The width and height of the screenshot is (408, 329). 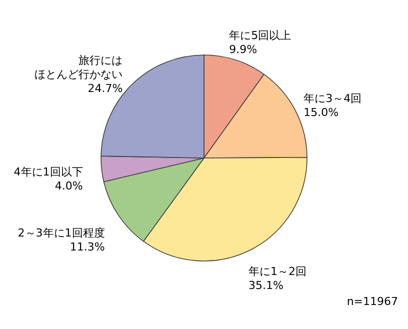 I want to click on data-label: 11.3%, so click(x=87, y=247).